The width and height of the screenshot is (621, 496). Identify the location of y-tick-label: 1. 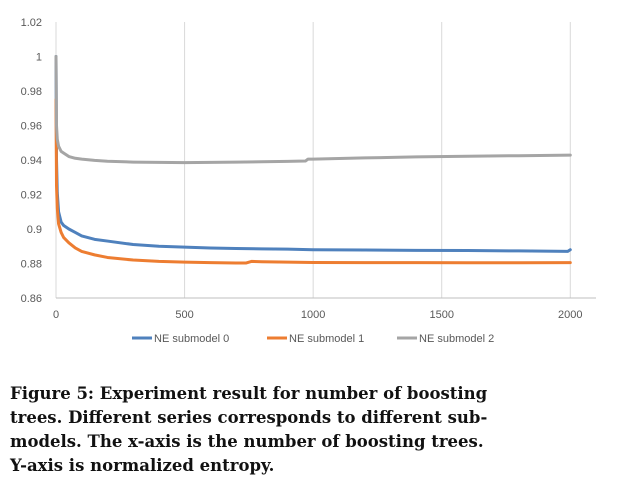
(39, 58).